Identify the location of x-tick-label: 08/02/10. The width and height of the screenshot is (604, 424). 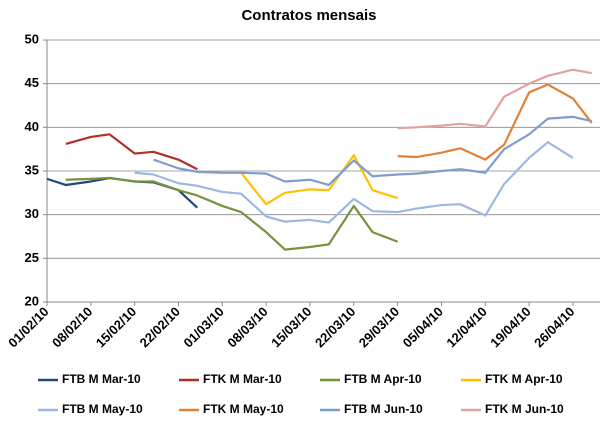
(72, 327).